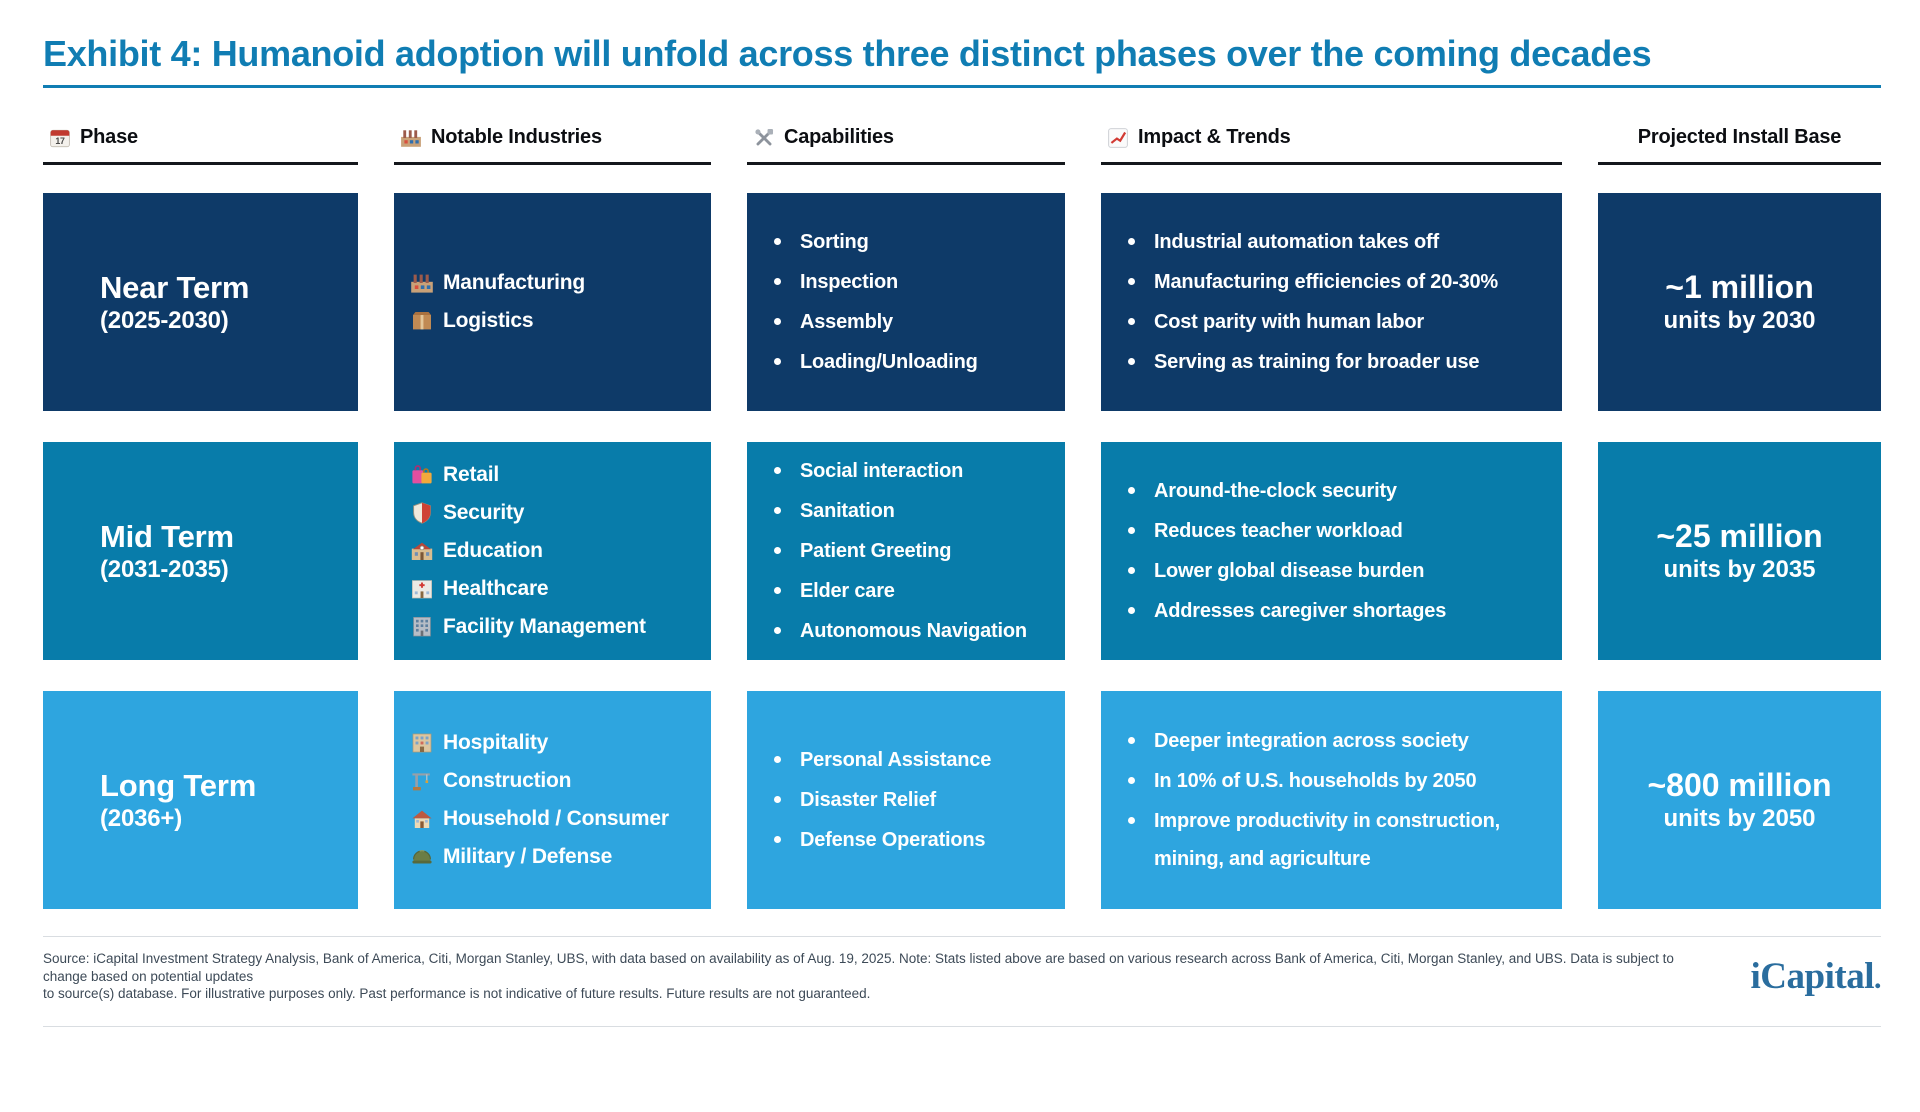 This screenshot has height=1112, width=1920. Describe the element at coordinates (109, 137) in the screenshot. I see `column-header-label: Phase` at that location.